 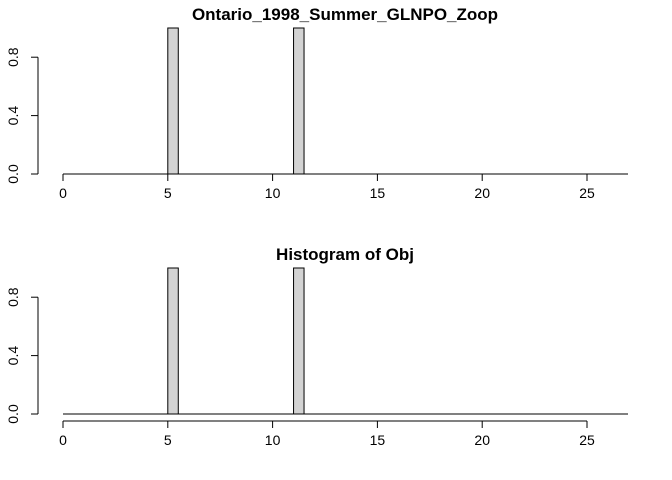 What do you see at coordinates (345, 254) in the screenshot?
I see `chart-title: Histogram of Obj` at bounding box center [345, 254].